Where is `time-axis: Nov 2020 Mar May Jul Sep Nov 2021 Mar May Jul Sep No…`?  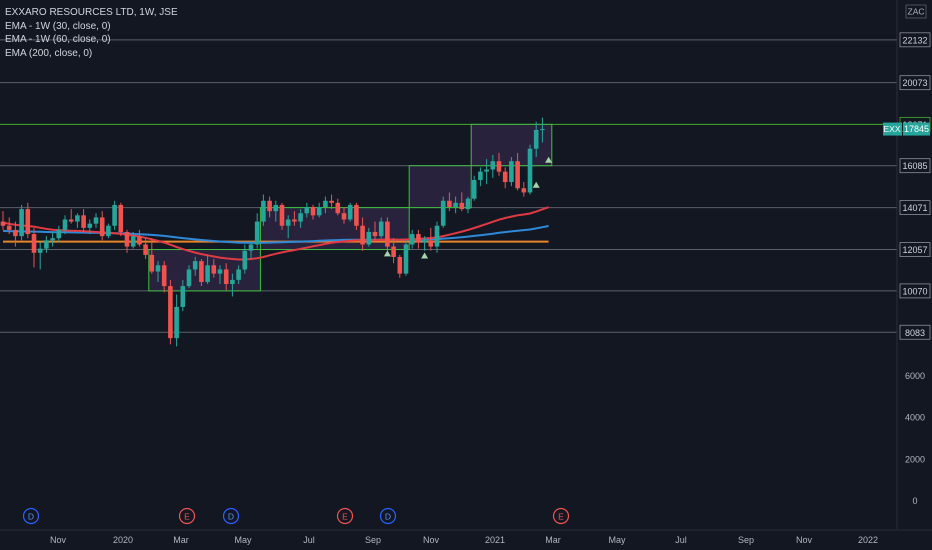 time-axis: Nov 2020 Mar May Jul Sep Nov 2021 Mar May Jul Sep No… is located at coordinates (466, 537).